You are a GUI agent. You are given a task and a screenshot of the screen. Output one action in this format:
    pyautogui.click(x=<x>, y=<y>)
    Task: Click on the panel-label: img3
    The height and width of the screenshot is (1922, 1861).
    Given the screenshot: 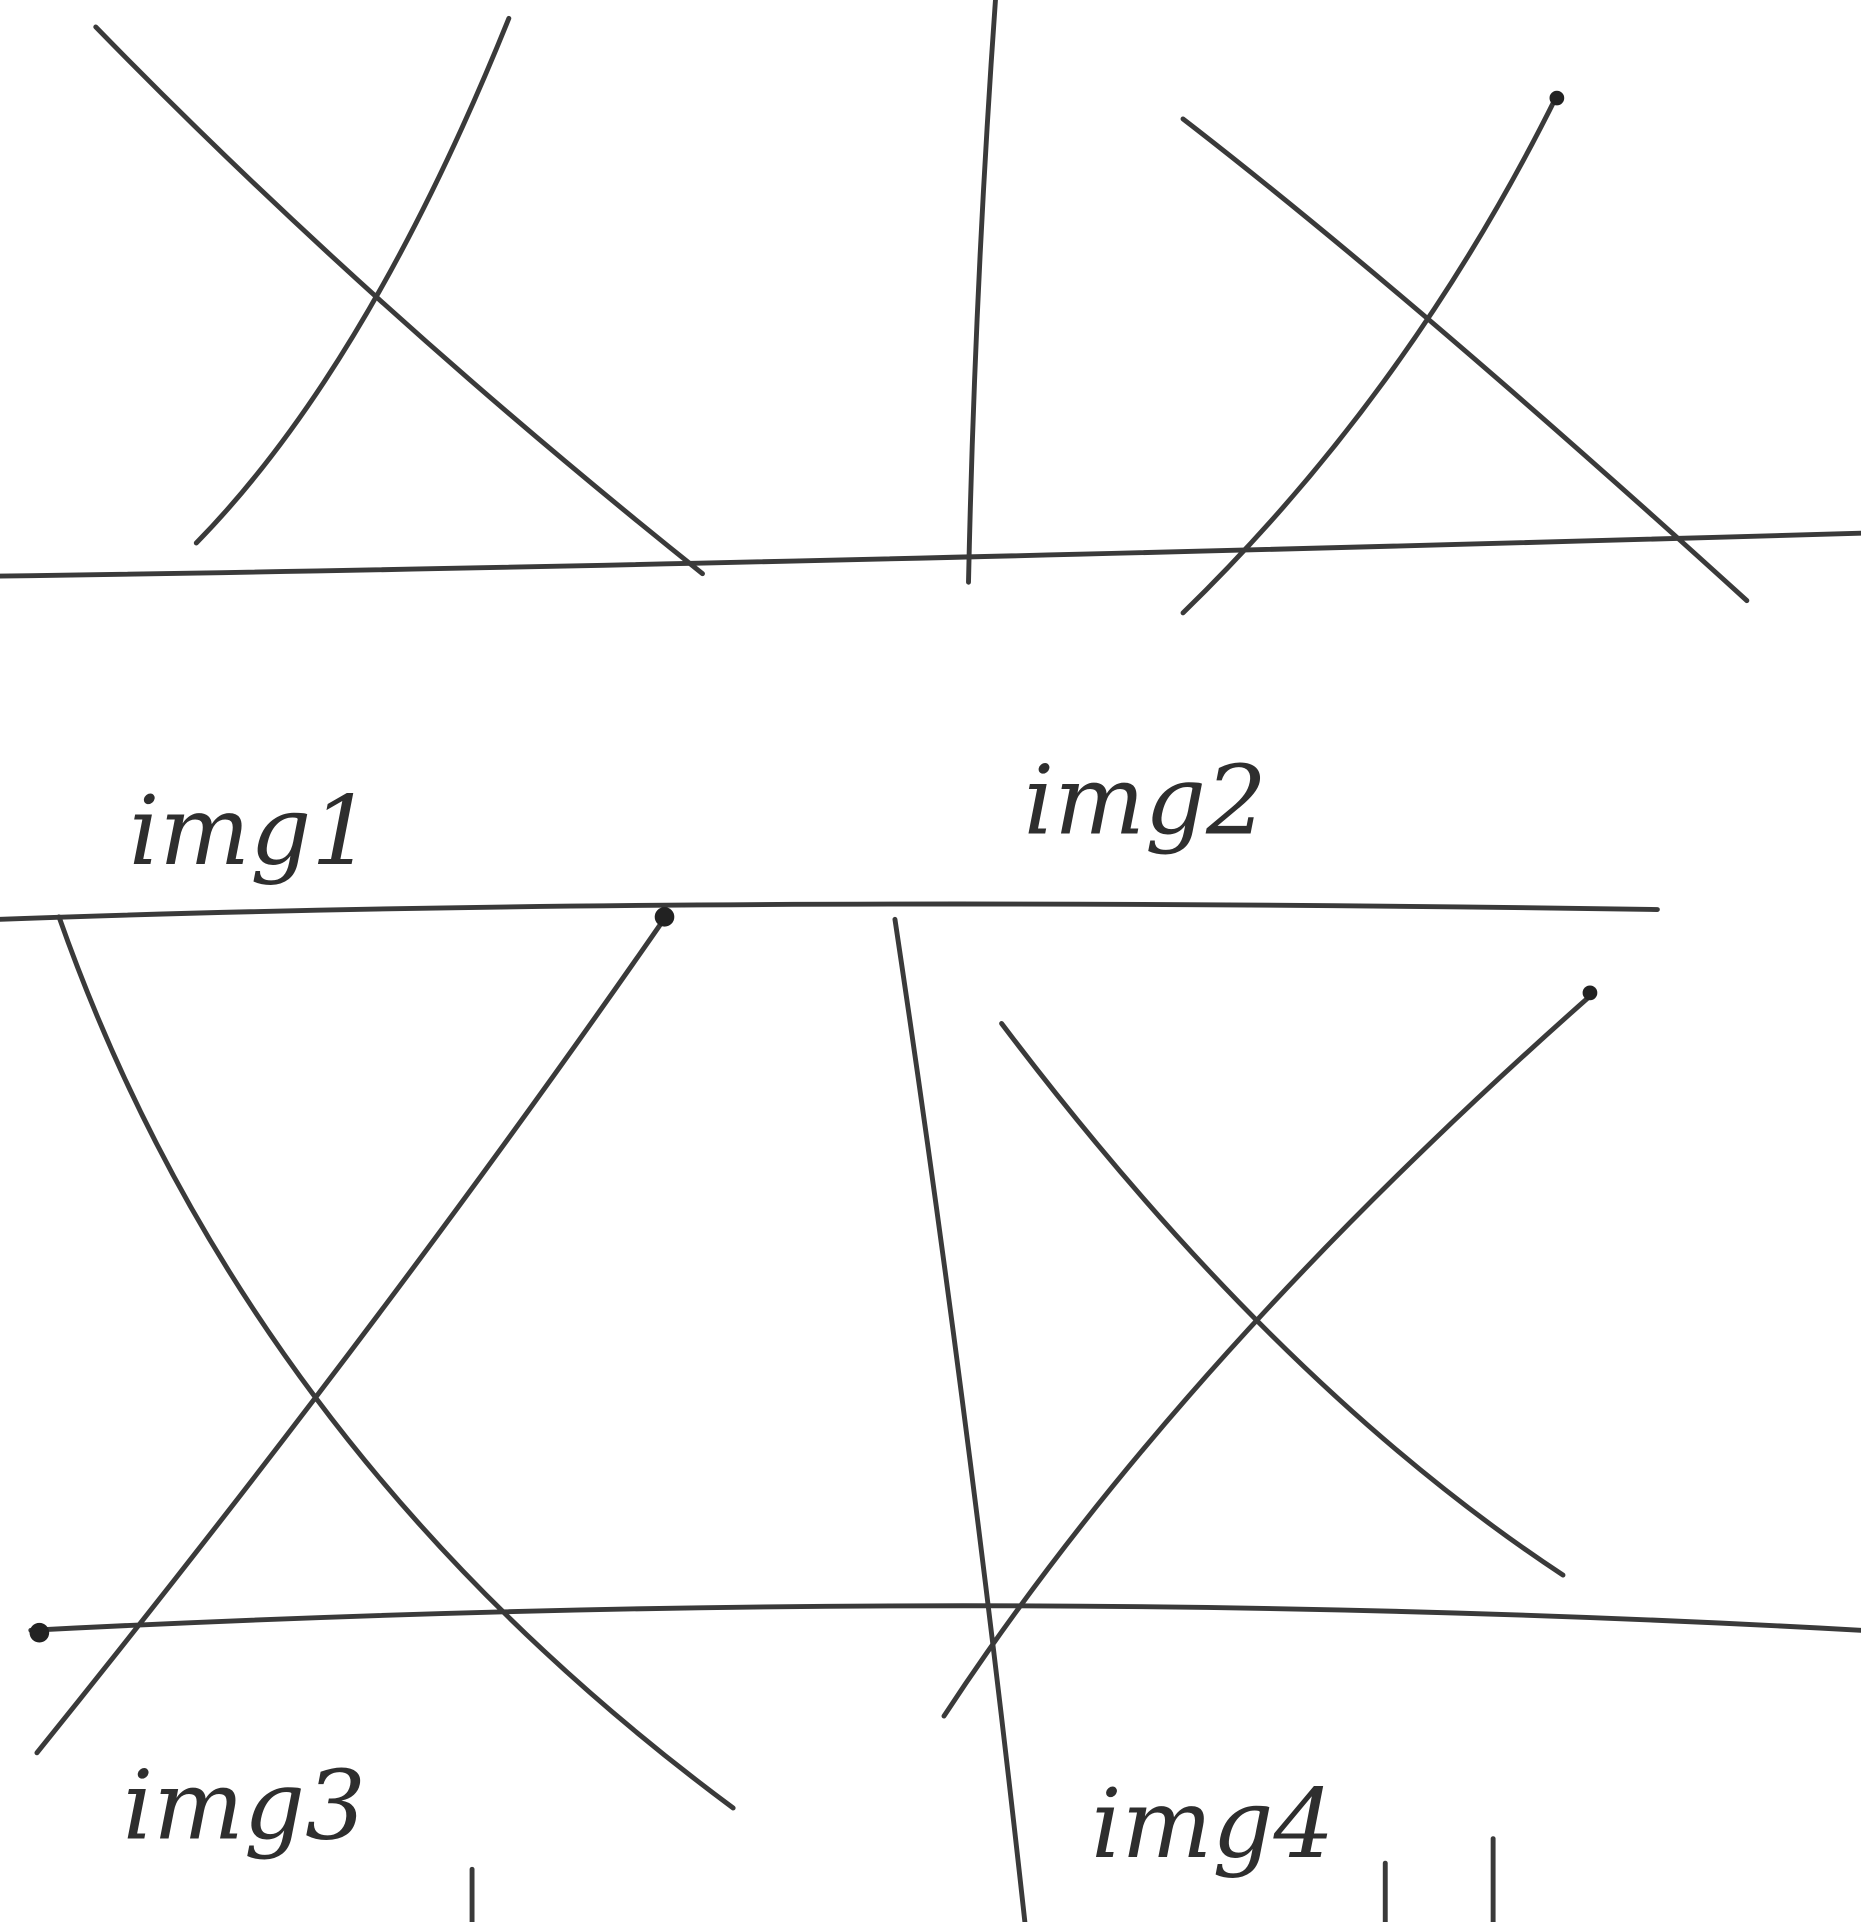 What is the action you would take?
    pyautogui.click(x=244, y=1806)
    